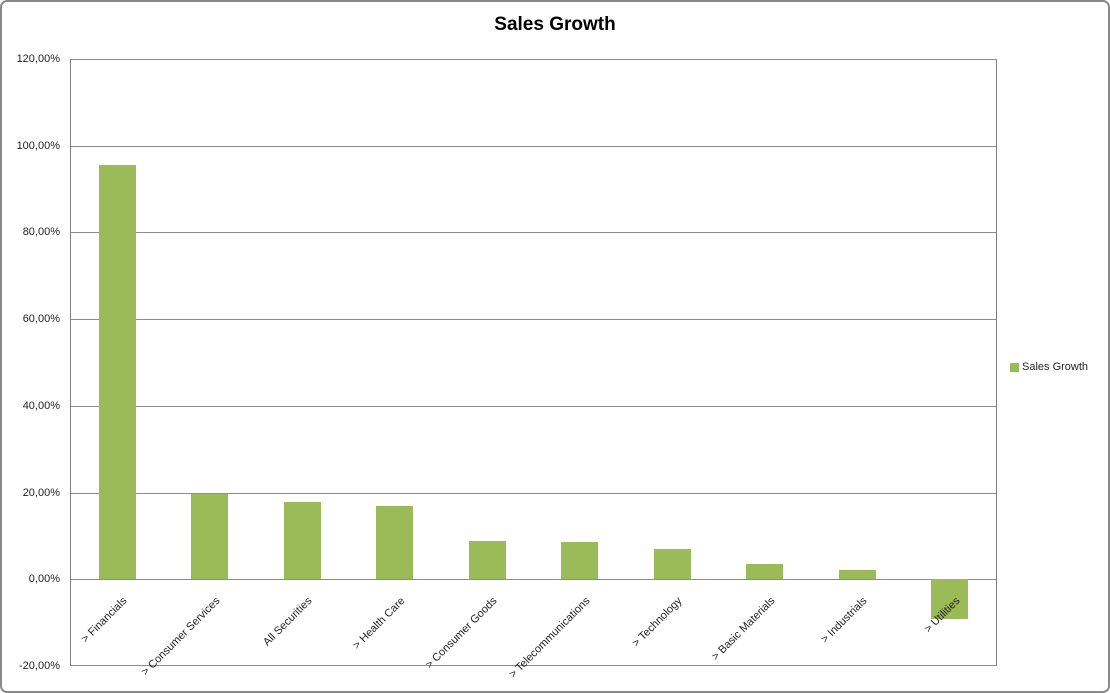  Describe the element at coordinates (1014, 367) in the screenshot. I see `legend-swatch-icon` at that location.